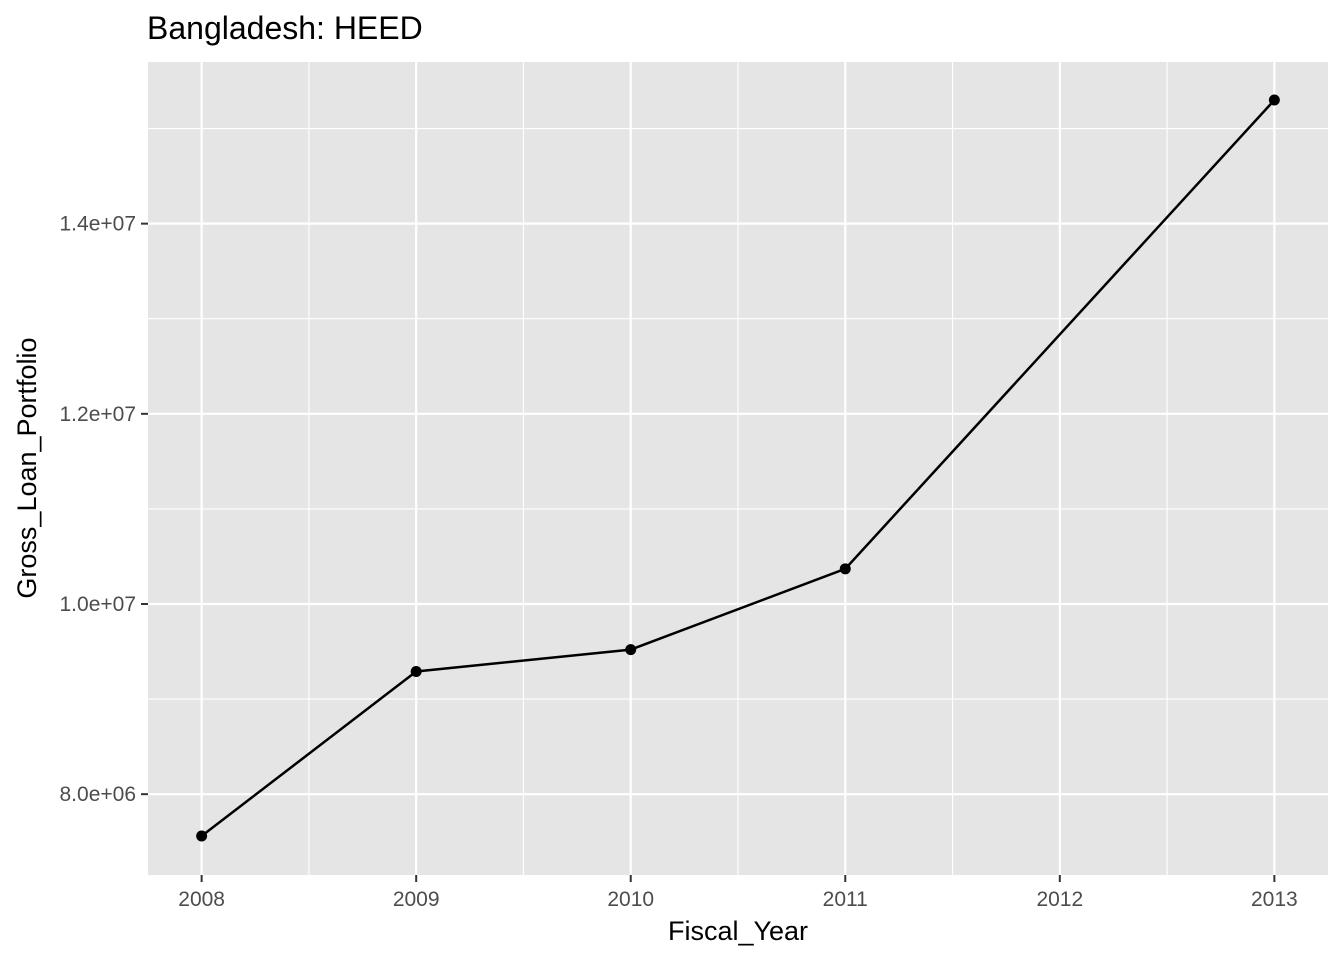 The image size is (1344, 960). What do you see at coordinates (416, 899) in the screenshot?
I see `x-tick-label: 2009` at bounding box center [416, 899].